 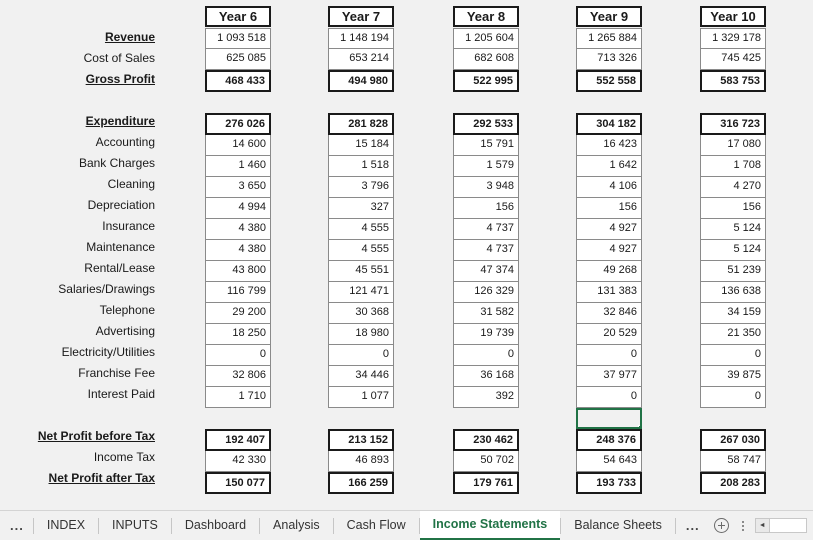 I want to click on add-sheet-button, so click(x=722, y=526).